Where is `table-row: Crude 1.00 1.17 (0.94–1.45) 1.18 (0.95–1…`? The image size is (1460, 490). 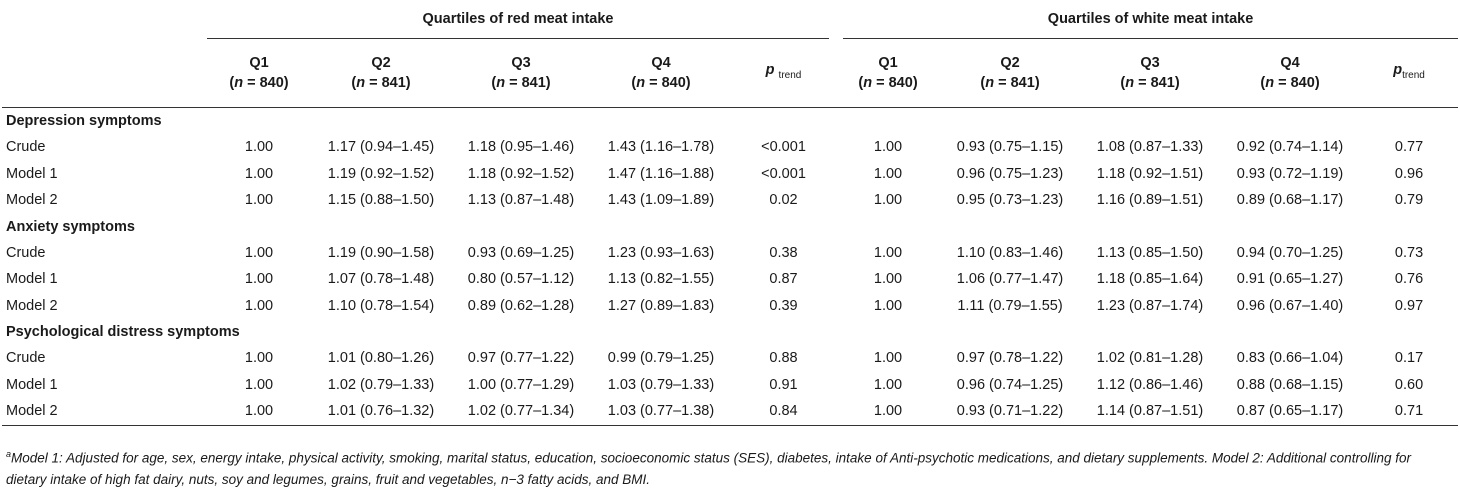 table-row: Crude 1.00 1.17 (0.94–1.45) 1.18 (0.95–1… is located at coordinates (730, 147).